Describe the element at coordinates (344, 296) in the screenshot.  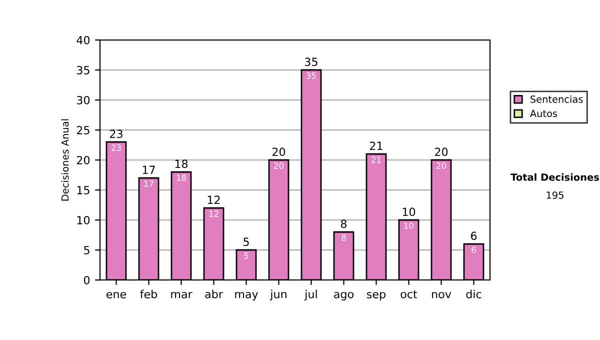
I see `x-tick-label: ago` at that location.